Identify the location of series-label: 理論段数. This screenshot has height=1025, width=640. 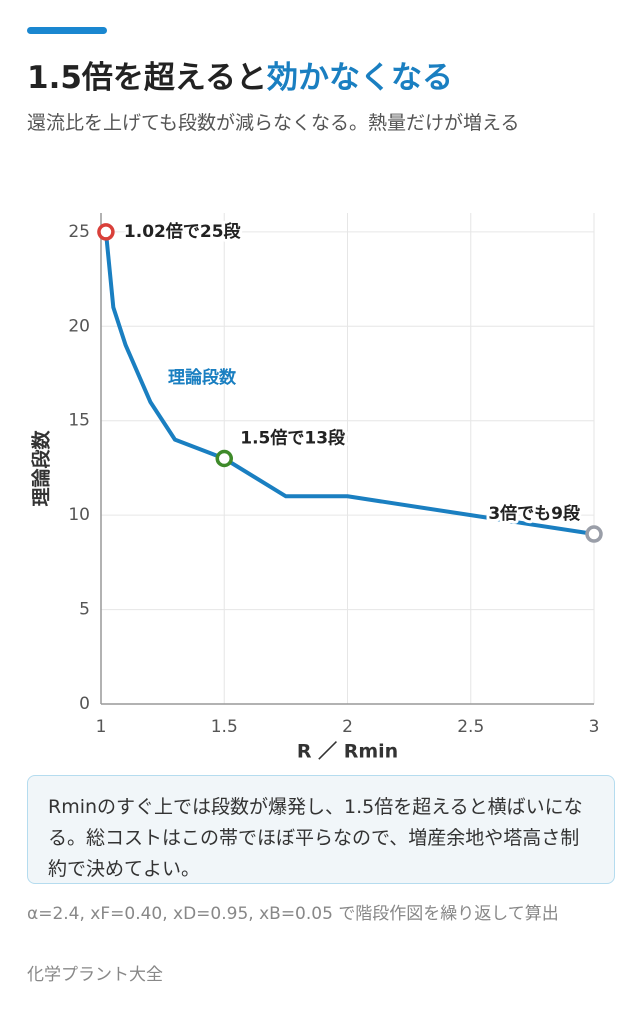
(202, 377).